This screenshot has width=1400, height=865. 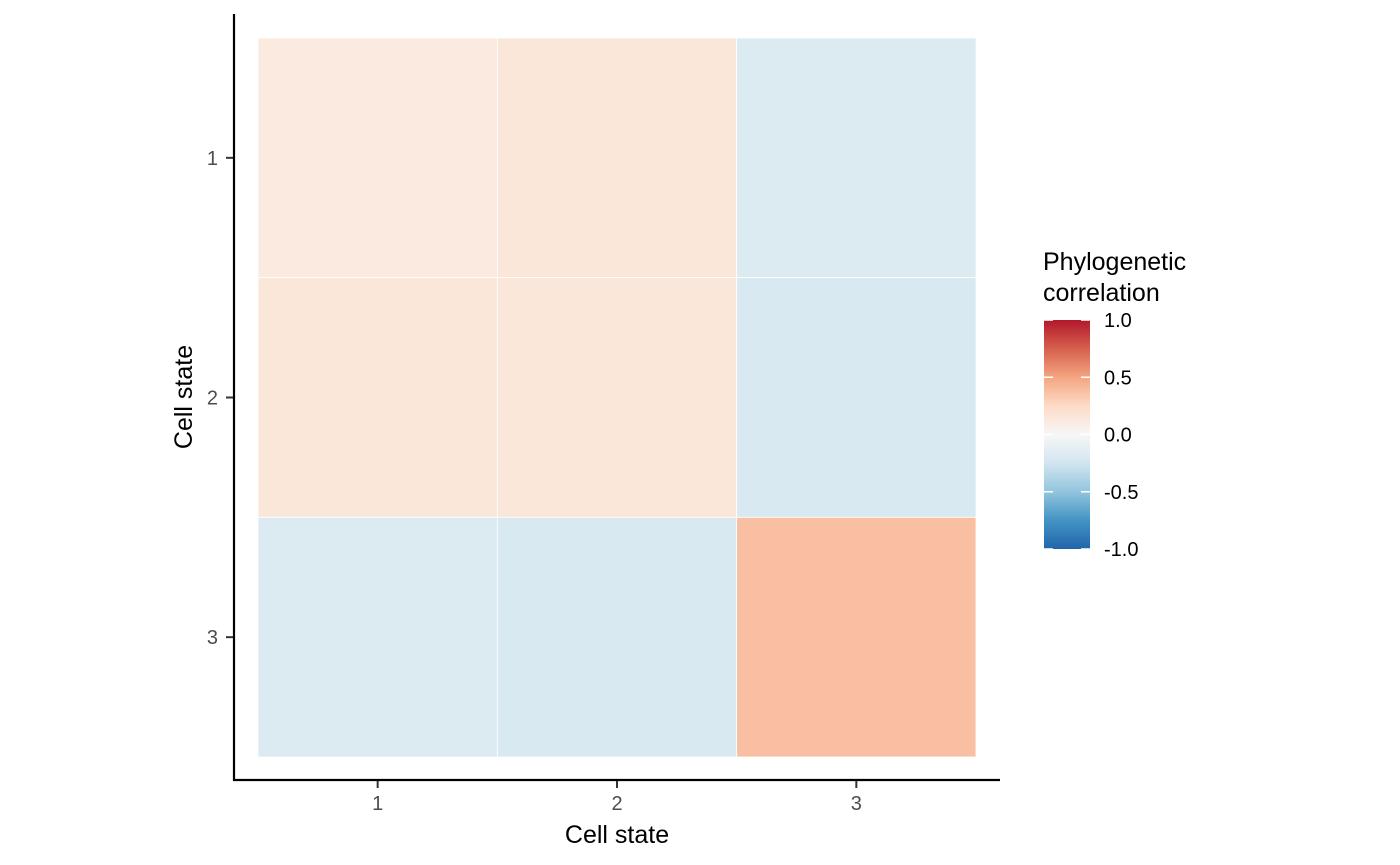 I want to click on y-tick-label-2: 2, so click(x=212, y=399).